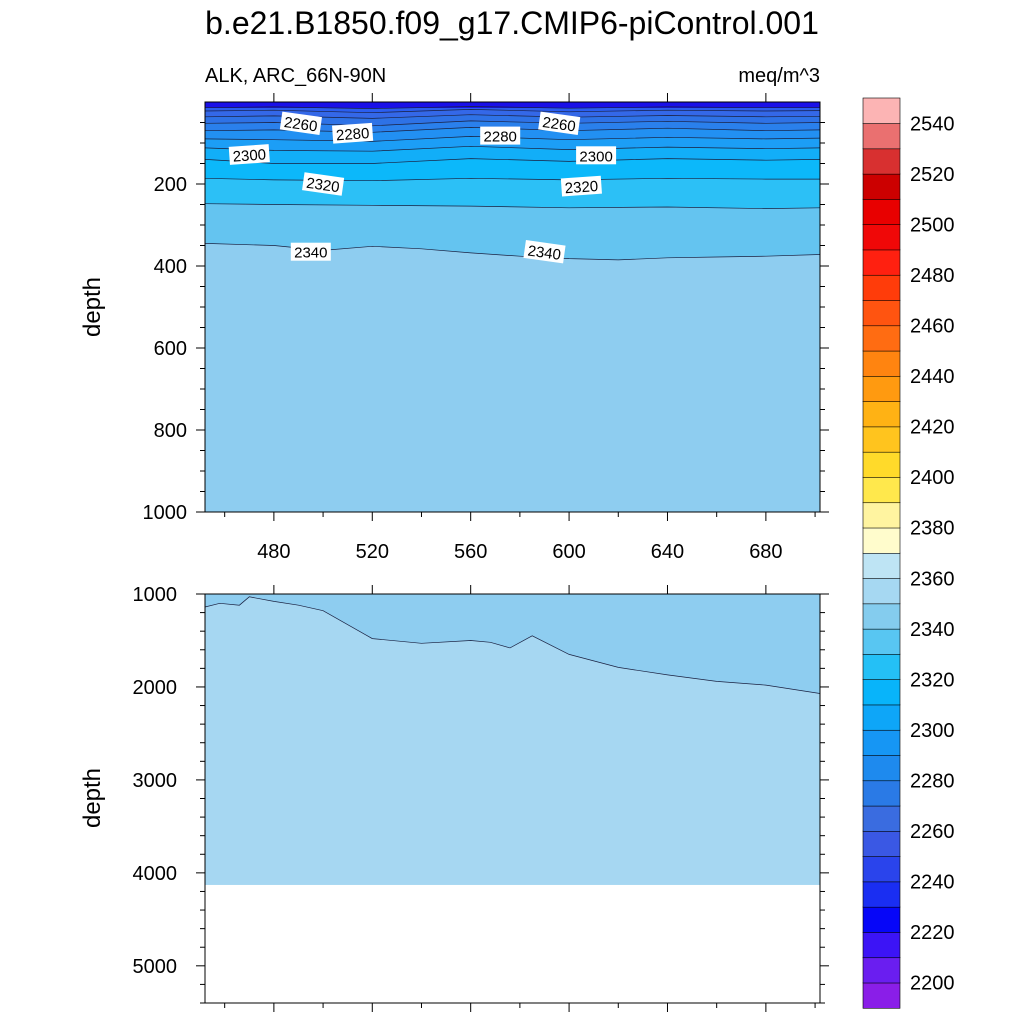 This screenshot has height=1024, width=1024. I want to click on colorbar-label: 2260, so click(932, 832).